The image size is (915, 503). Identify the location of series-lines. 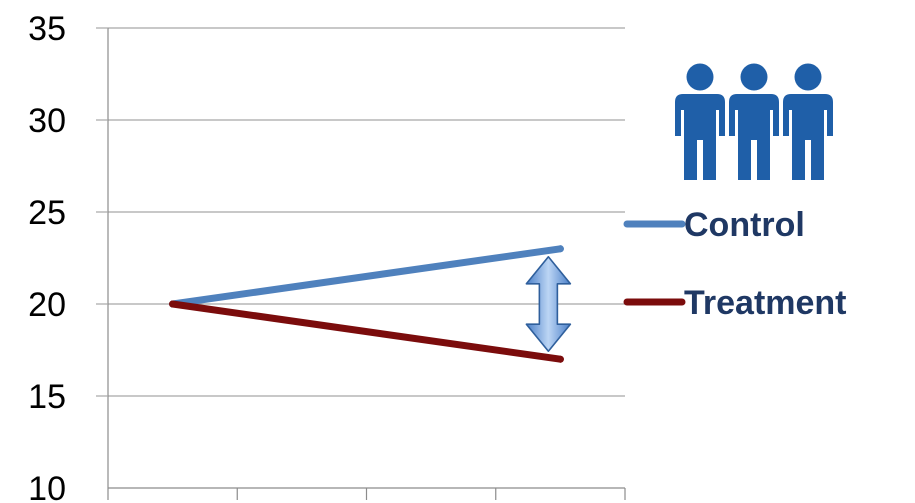
(366, 304).